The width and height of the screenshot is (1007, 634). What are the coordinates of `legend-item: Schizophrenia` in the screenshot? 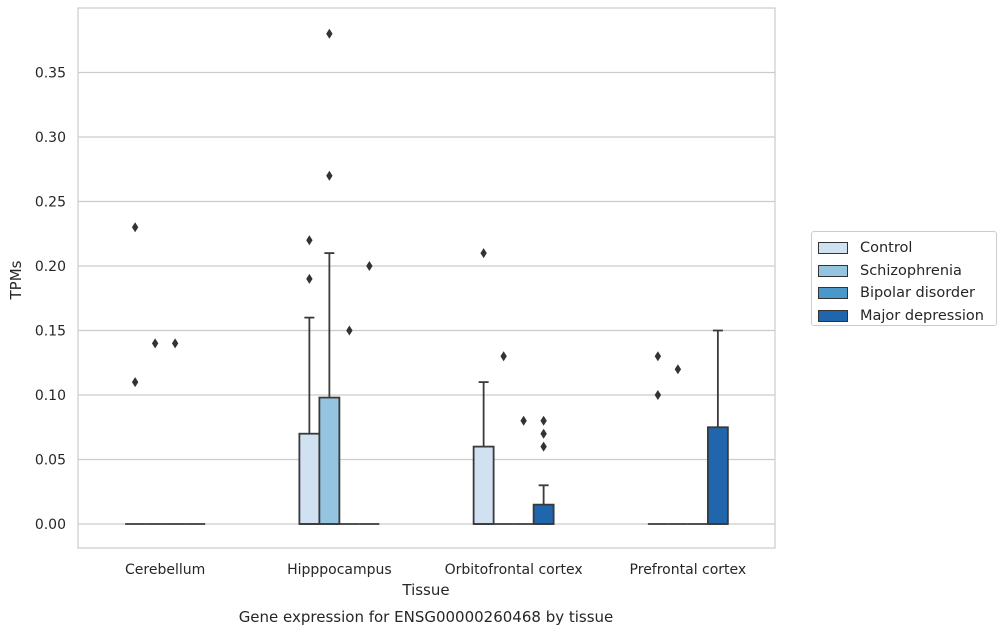 It's located at (907, 271).